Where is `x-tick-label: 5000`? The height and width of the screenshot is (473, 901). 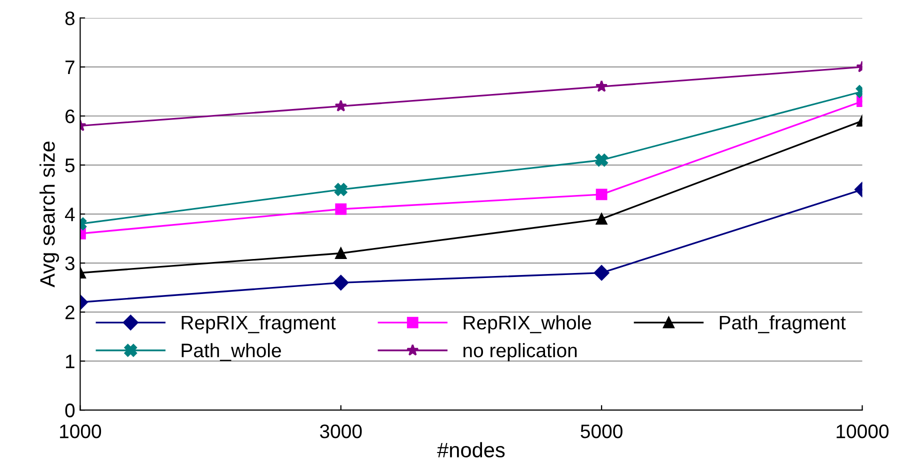
x-tick-label: 5000 is located at coordinates (601, 431).